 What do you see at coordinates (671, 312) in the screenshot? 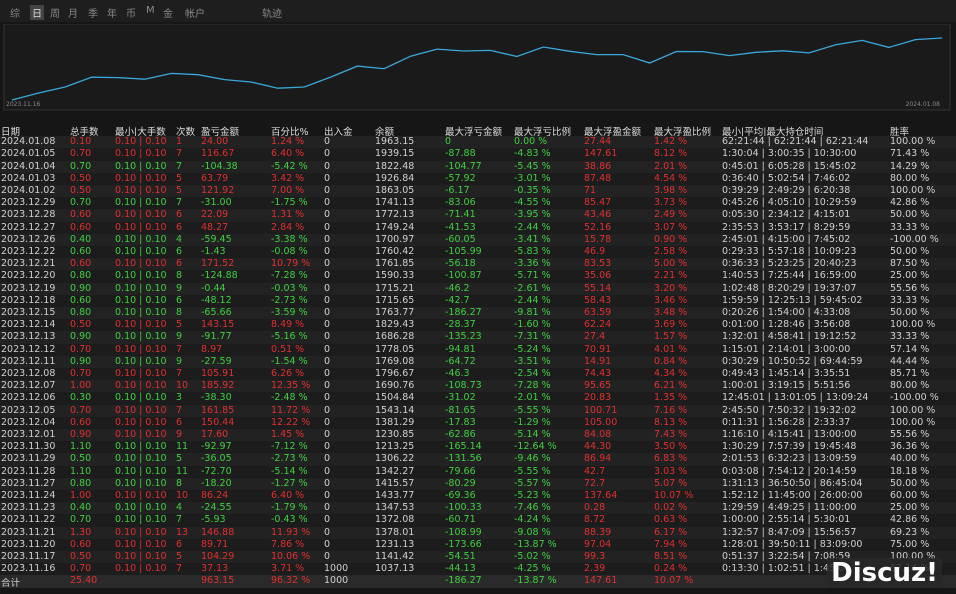
I see `cell: 3.48 %` at bounding box center [671, 312].